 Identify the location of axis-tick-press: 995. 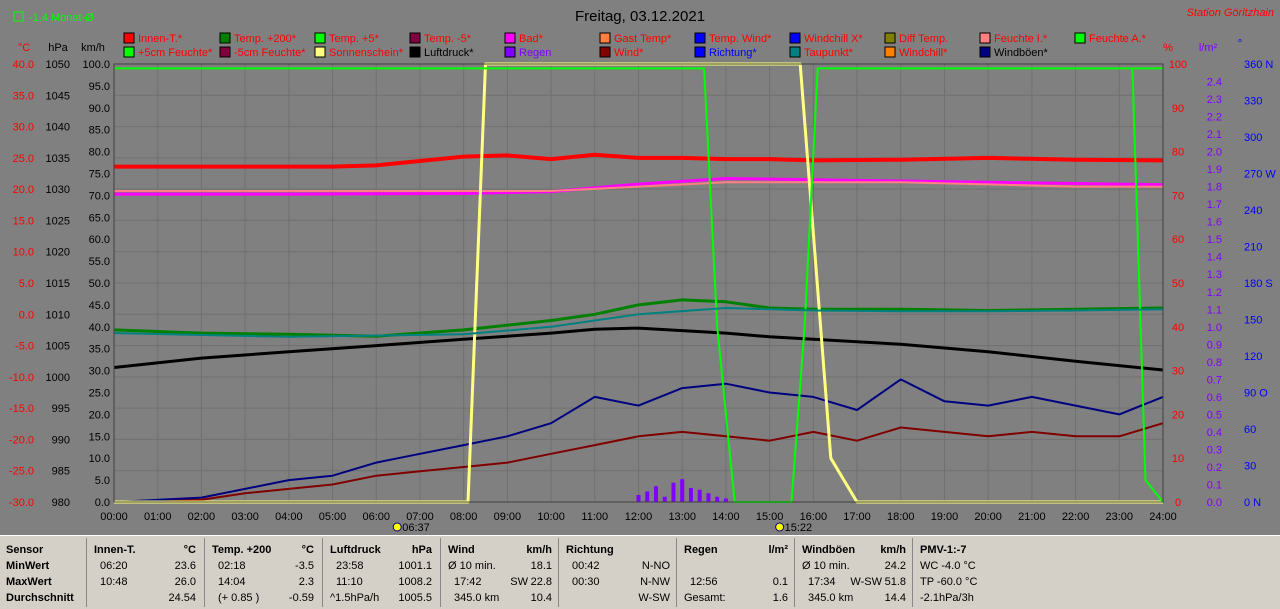
(61, 409).